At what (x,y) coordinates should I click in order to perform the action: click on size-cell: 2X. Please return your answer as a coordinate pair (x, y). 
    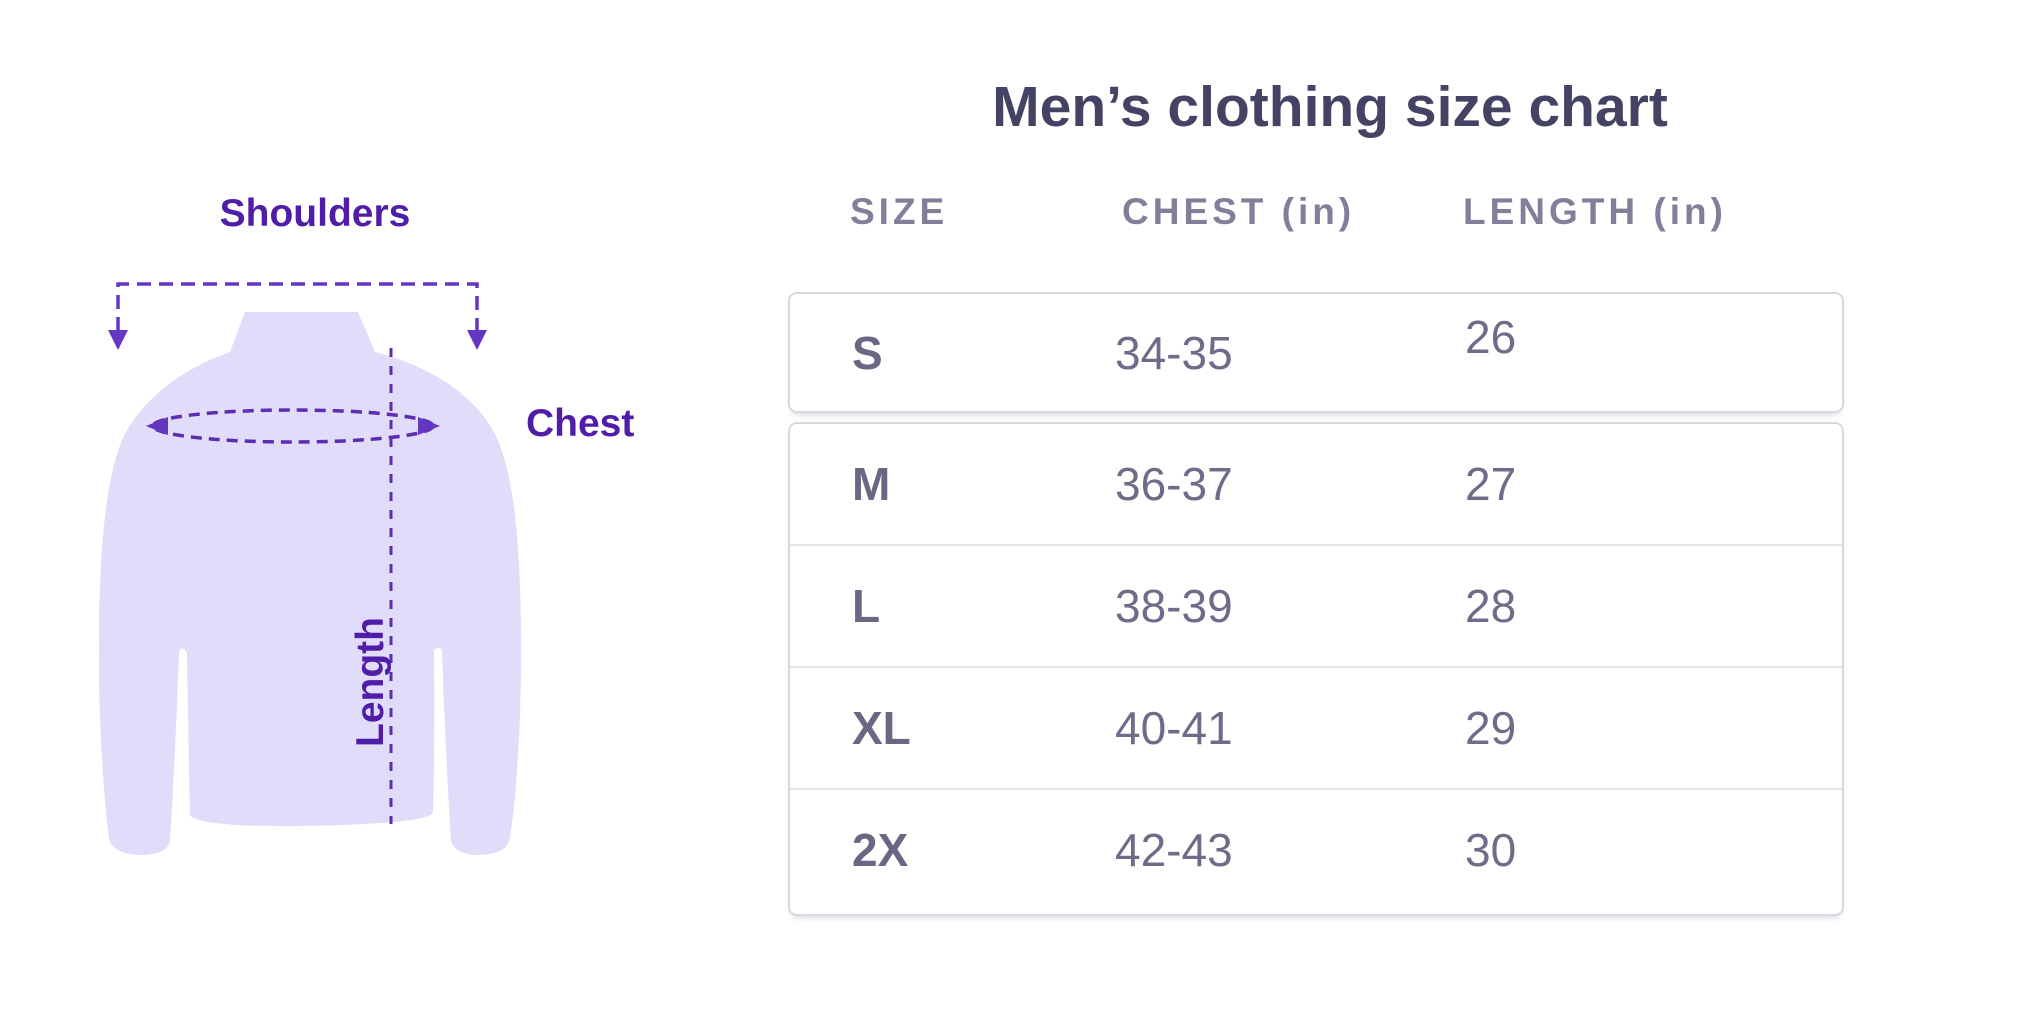
    Looking at the image, I should click on (880, 850).